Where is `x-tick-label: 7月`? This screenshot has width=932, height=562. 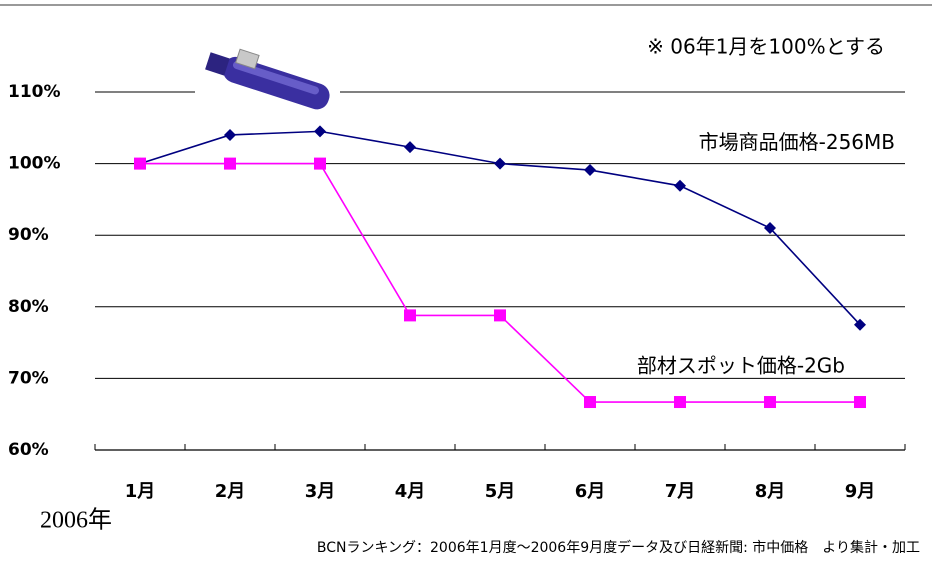
x-tick-label: 7月 is located at coordinates (680, 491).